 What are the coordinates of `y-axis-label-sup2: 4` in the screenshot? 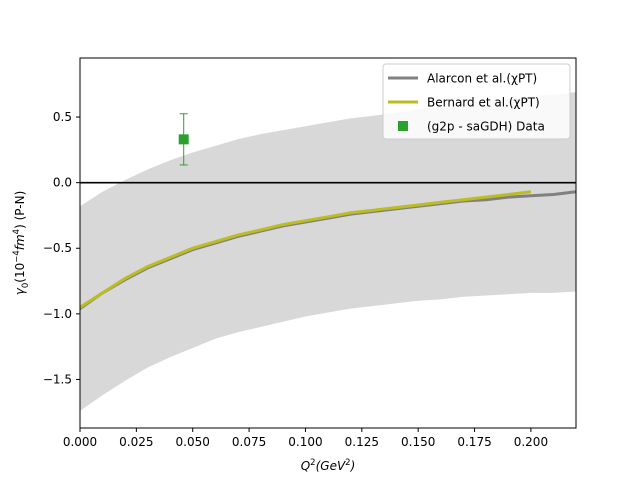 It's located at (17, 231).